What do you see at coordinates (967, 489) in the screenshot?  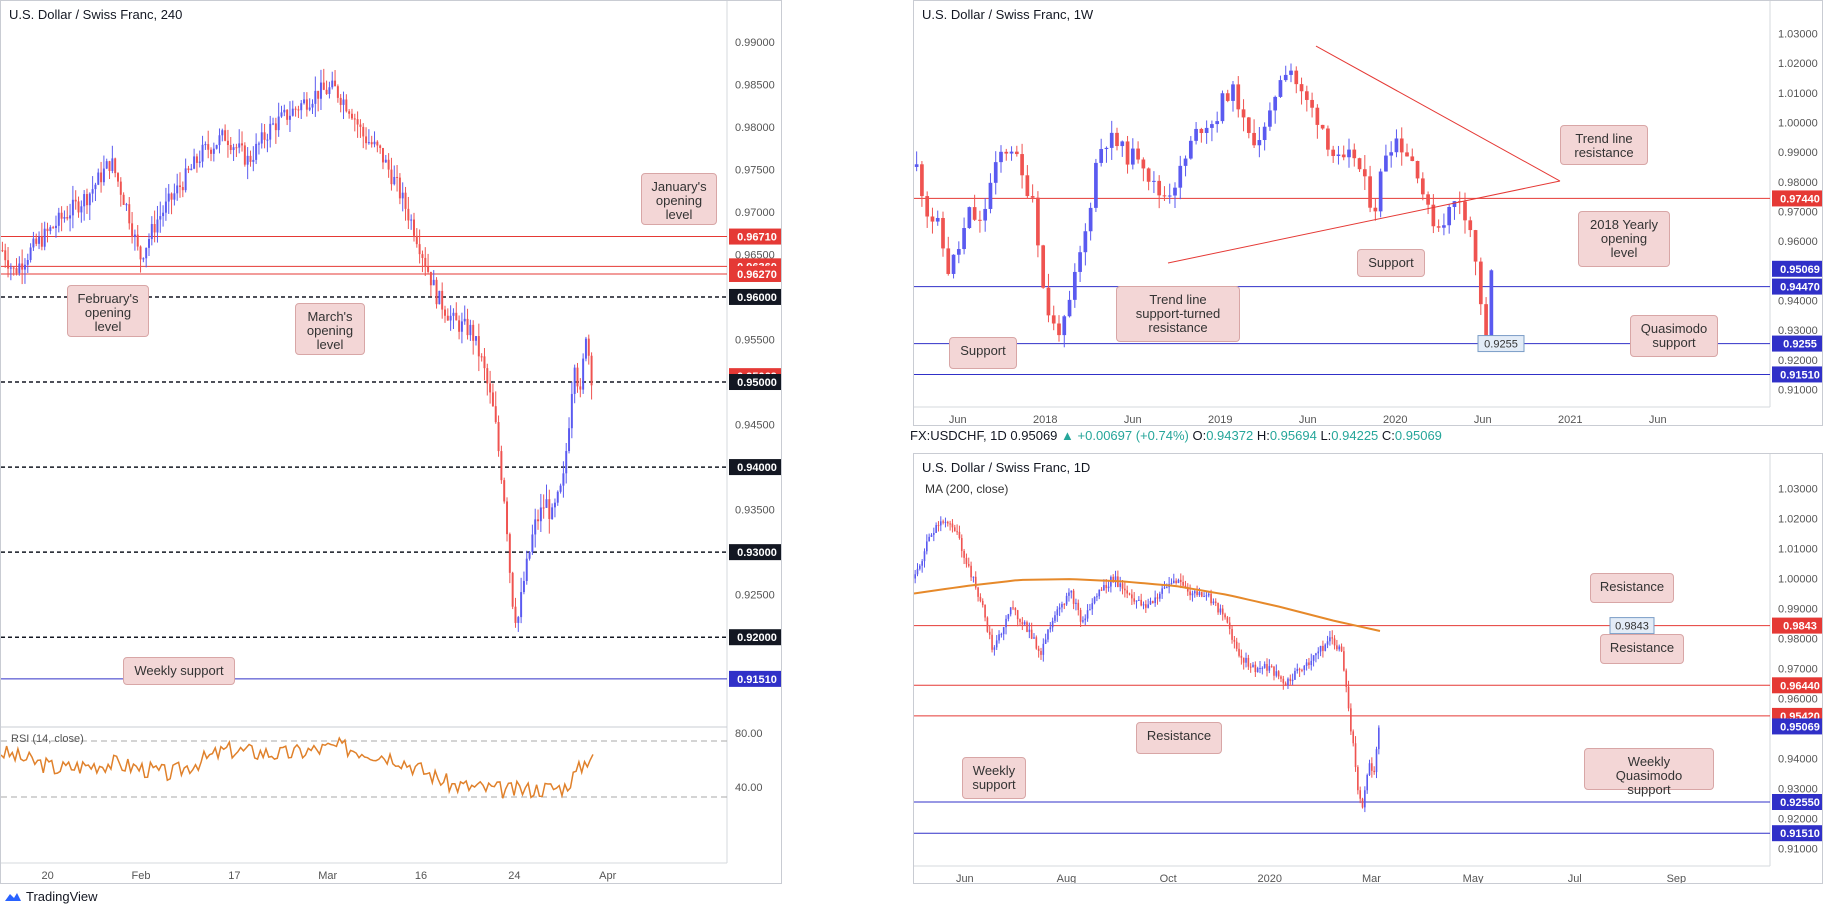 I see `ma-label: MA (200, close)` at bounding box center [967, 489].